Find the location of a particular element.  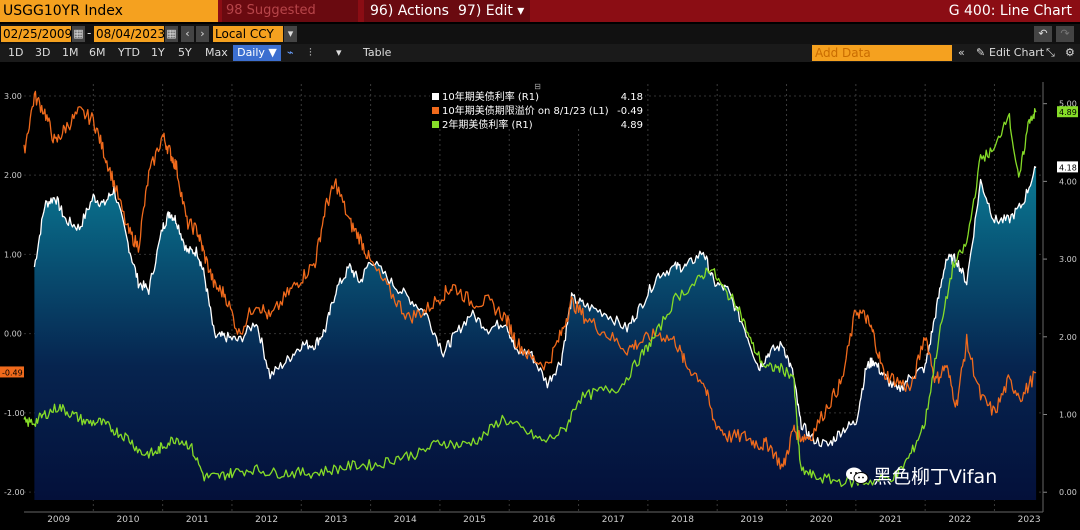

right-tick-label: 3.00 is located at coordinates (1068, 259).